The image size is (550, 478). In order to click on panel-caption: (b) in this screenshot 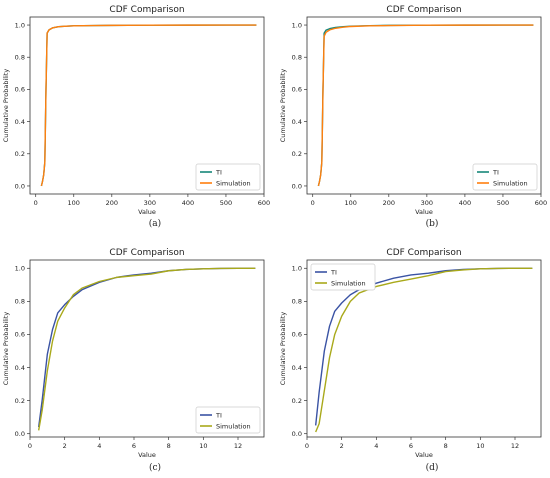, I will do `click(432, 223)`.